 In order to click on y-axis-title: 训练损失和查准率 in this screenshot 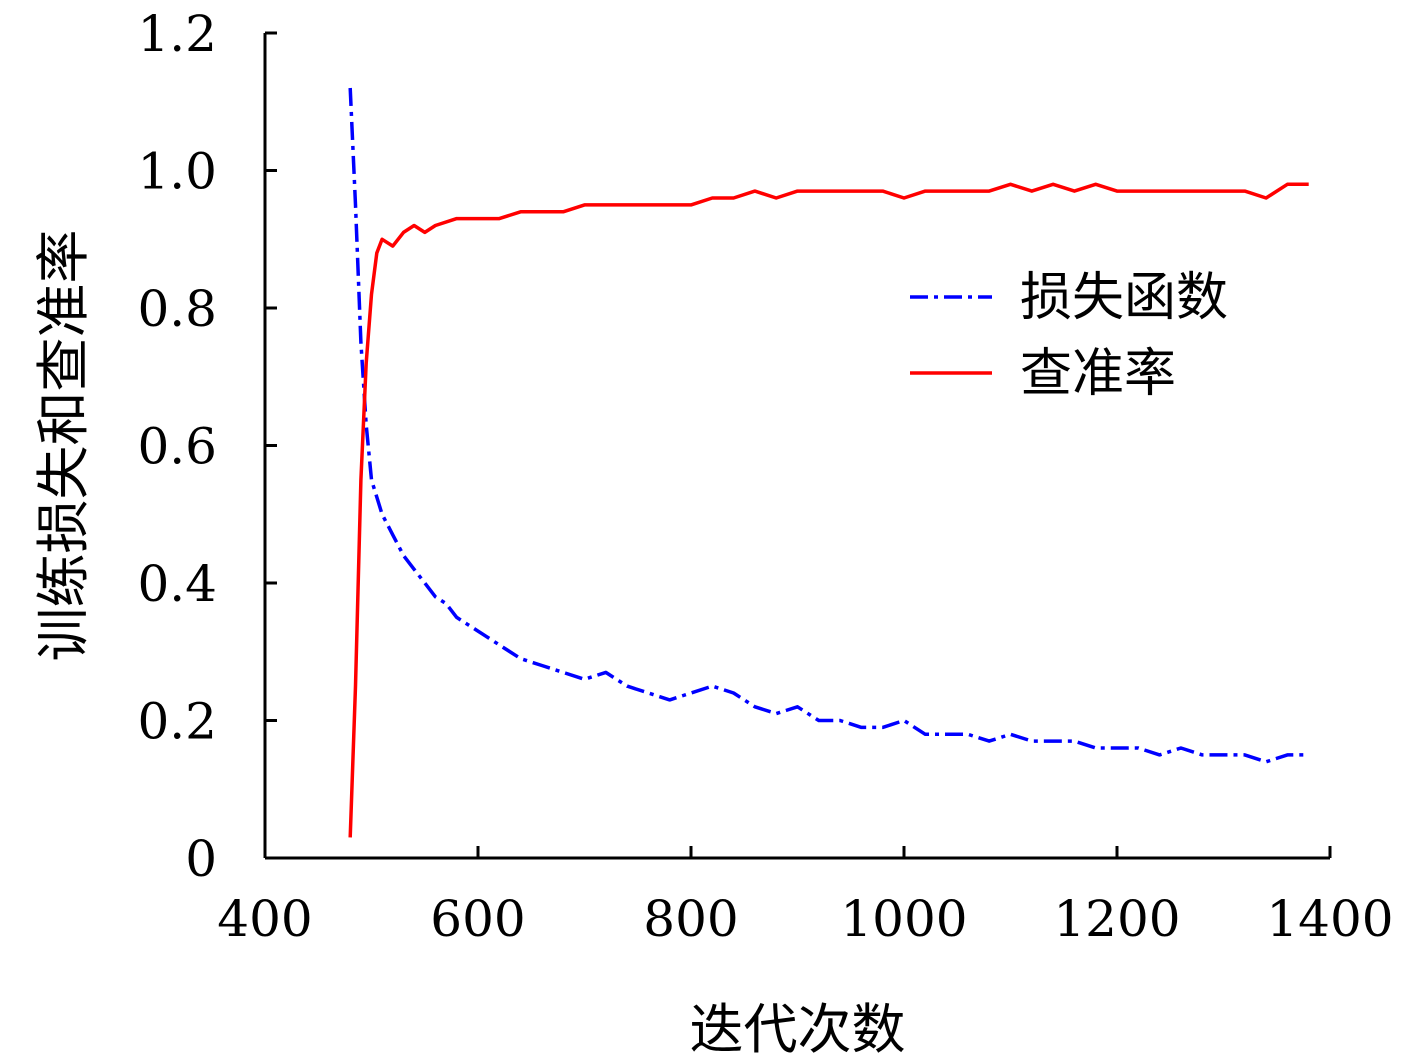, I will do `click(63, 446)`.